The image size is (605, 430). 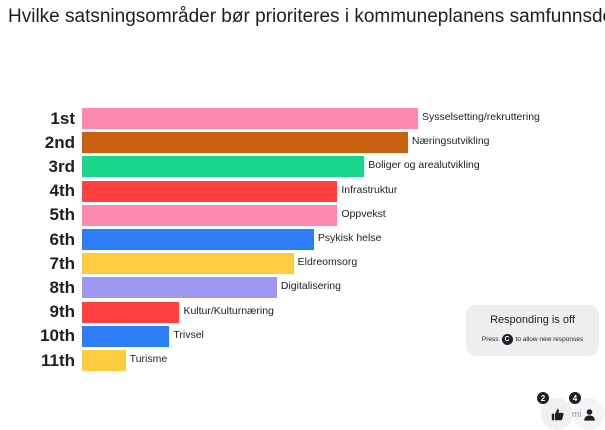 I want to click on bar-label: Boliger og arealutvikling, so click(x=424, y=165).